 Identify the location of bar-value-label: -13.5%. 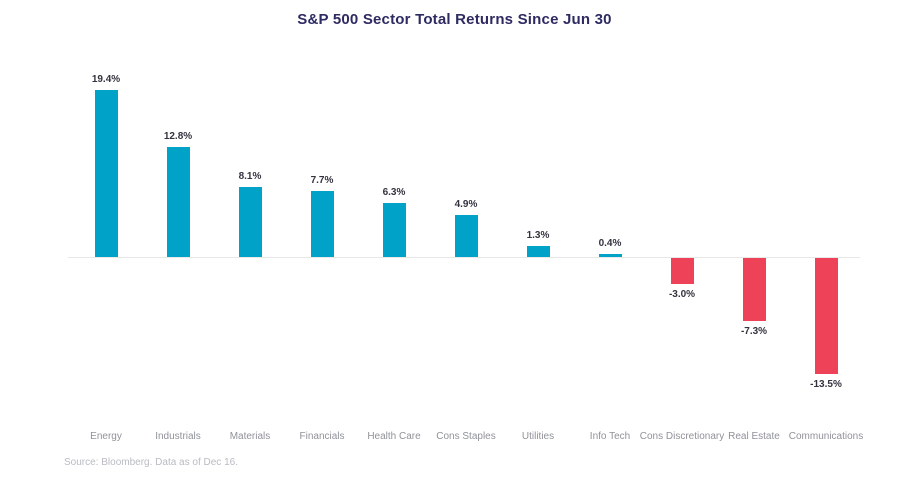
(826, 384).